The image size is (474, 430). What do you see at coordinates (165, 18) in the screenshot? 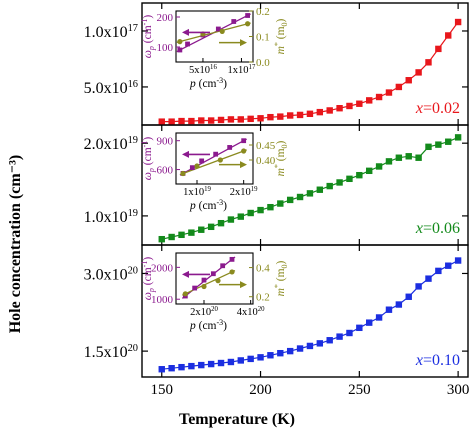
I see `inset-y-tick-label: 200` at bounding box center [165, 18].